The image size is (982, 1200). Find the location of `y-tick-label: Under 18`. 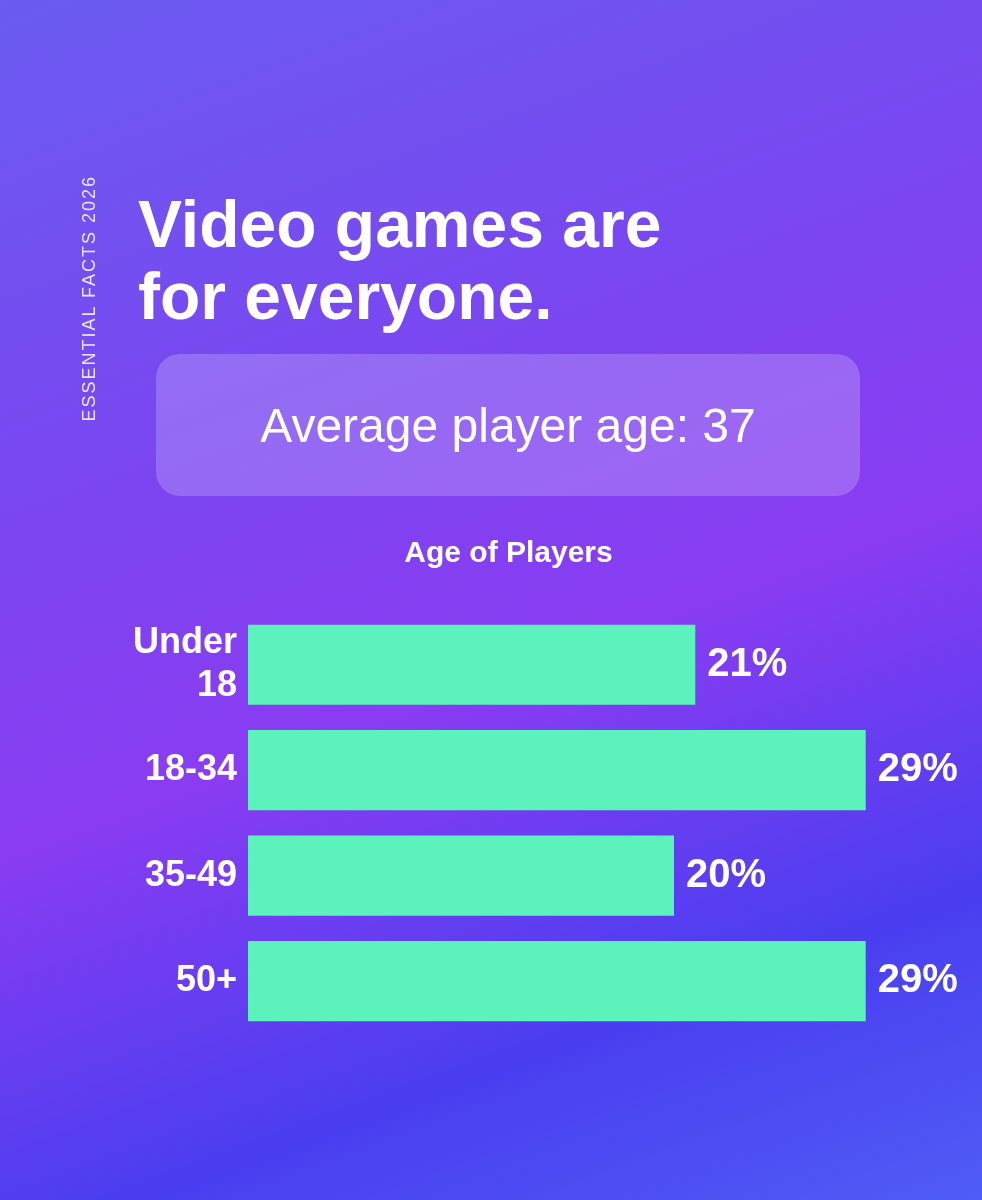

y-tick-label: Under 18 is located at coordinates (185, 662).